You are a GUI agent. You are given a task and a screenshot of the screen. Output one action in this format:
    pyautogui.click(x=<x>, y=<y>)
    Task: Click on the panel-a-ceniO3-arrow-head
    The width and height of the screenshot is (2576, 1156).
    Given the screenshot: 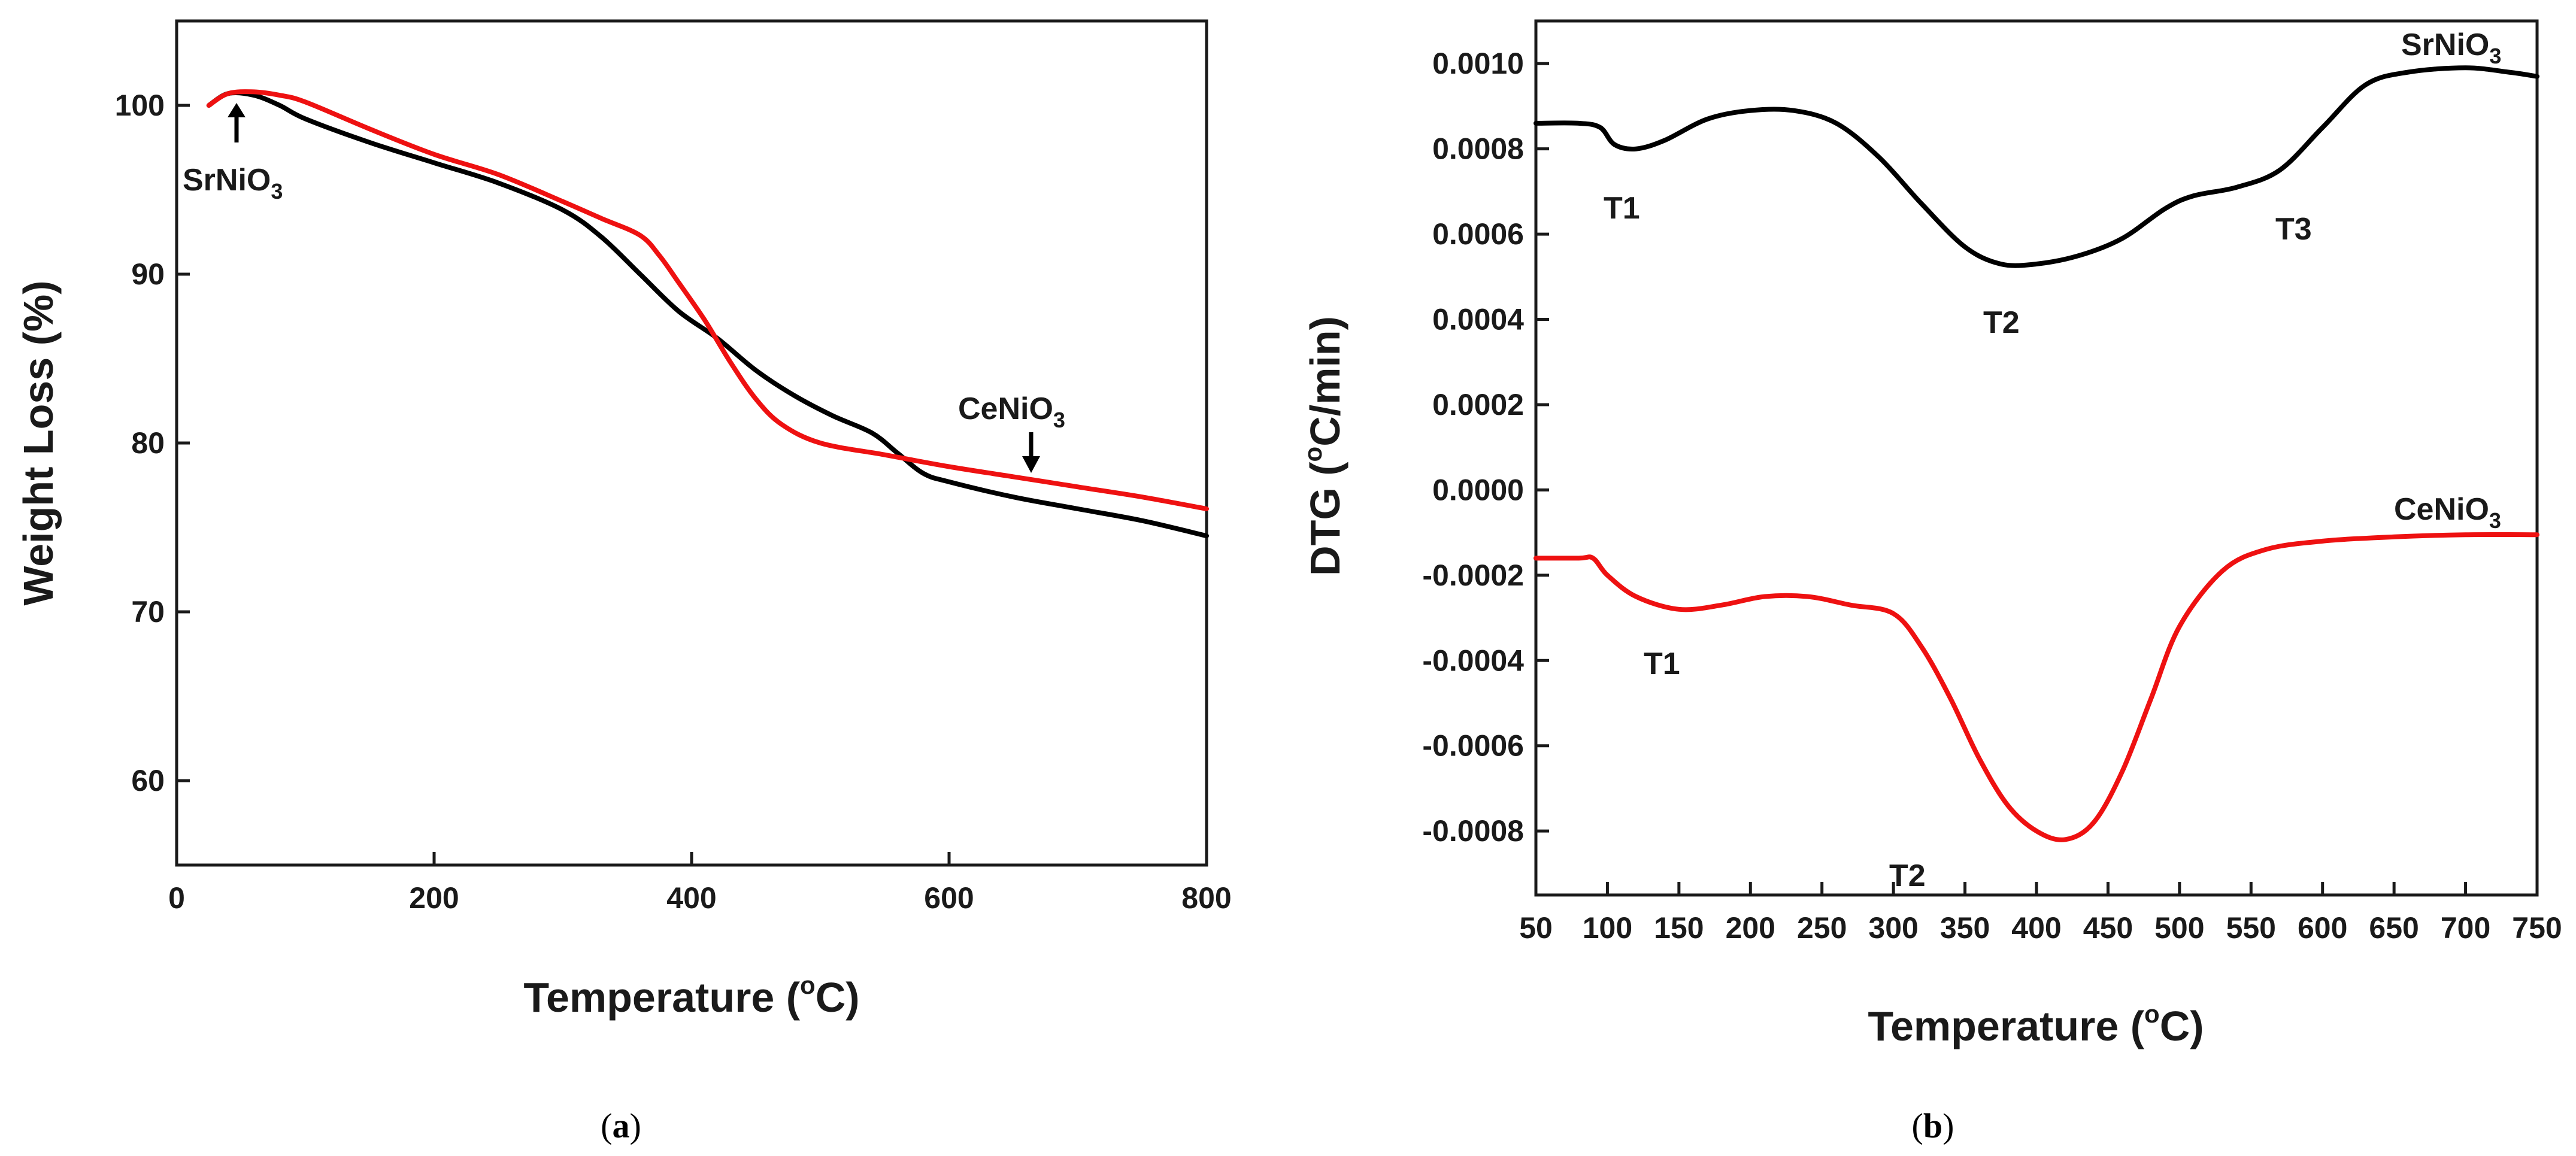 What is the action you would take?
    pyautogui.click(x=1031, y=464)
    